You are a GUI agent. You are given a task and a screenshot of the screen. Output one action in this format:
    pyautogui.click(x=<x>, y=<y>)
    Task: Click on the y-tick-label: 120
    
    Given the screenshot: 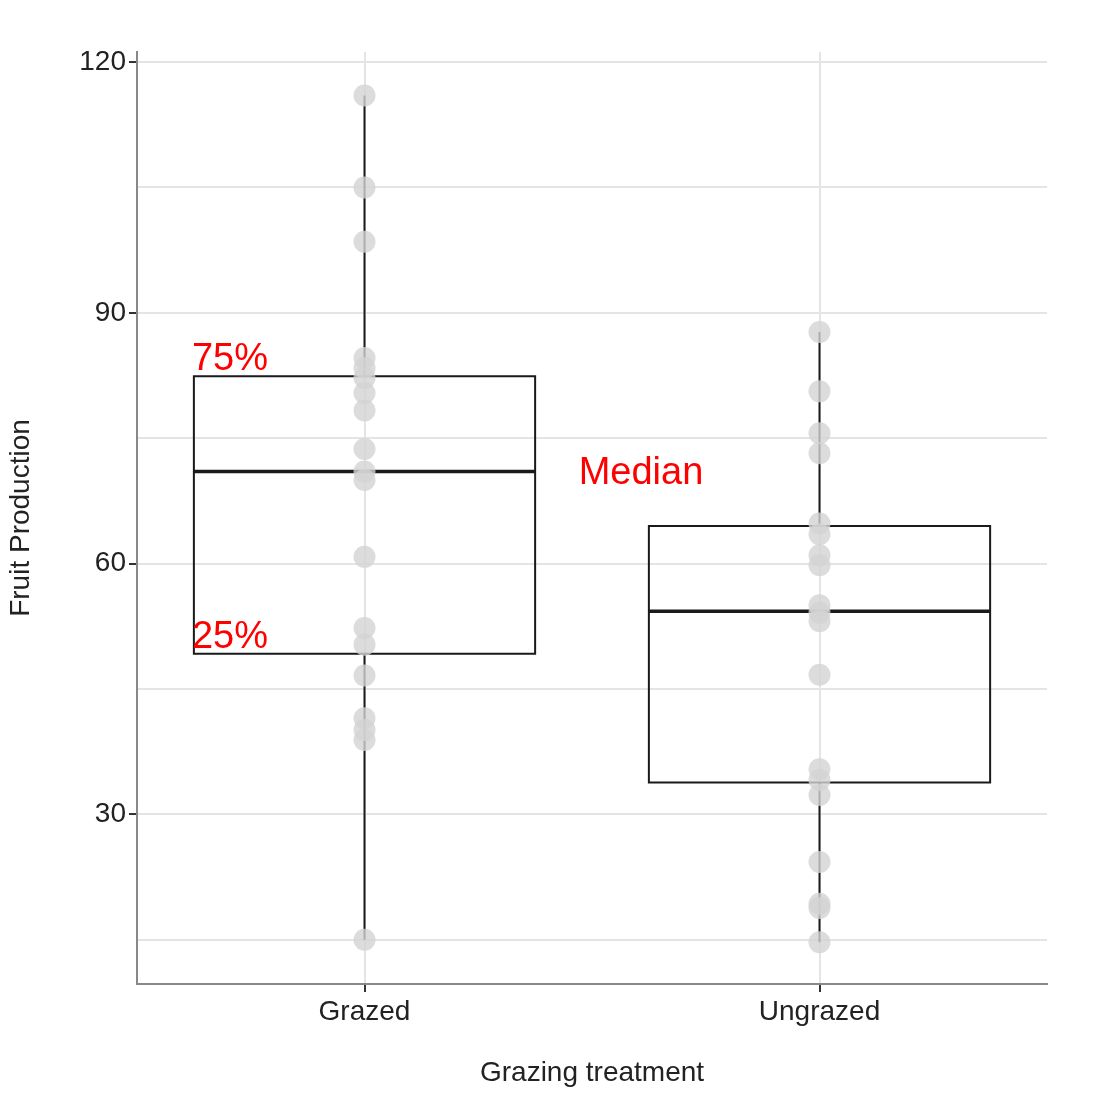 What is the action you would take?
    pyautogui.click(x=102, y=60)
    